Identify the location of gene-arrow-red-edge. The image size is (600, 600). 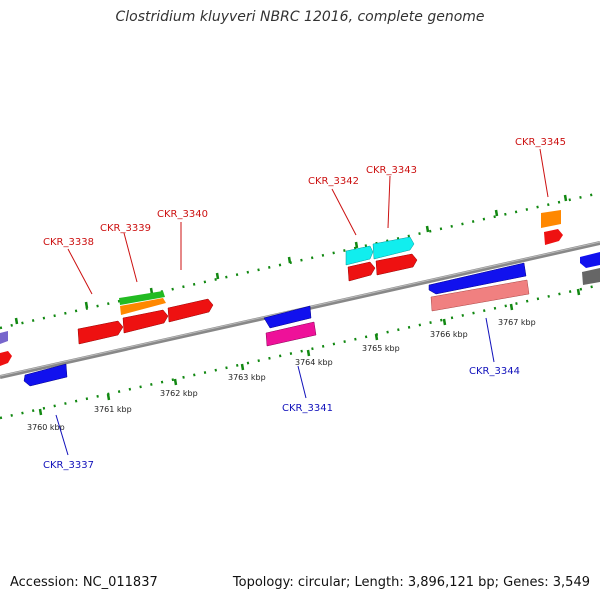
(6, 358).